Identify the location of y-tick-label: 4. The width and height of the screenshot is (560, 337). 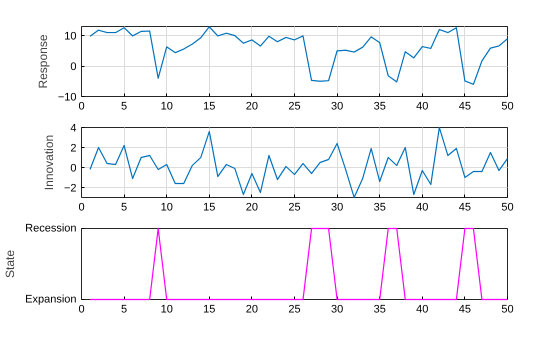
(73, 128).